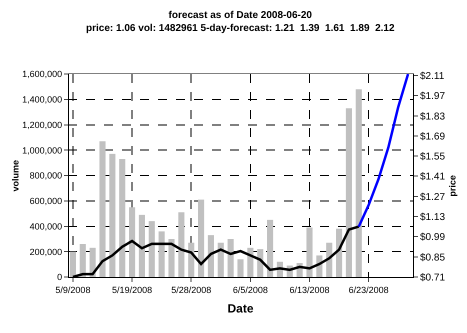 The image size is (467, 333). I want to click on y2-tick-label: $0.71, so click(433, 278).